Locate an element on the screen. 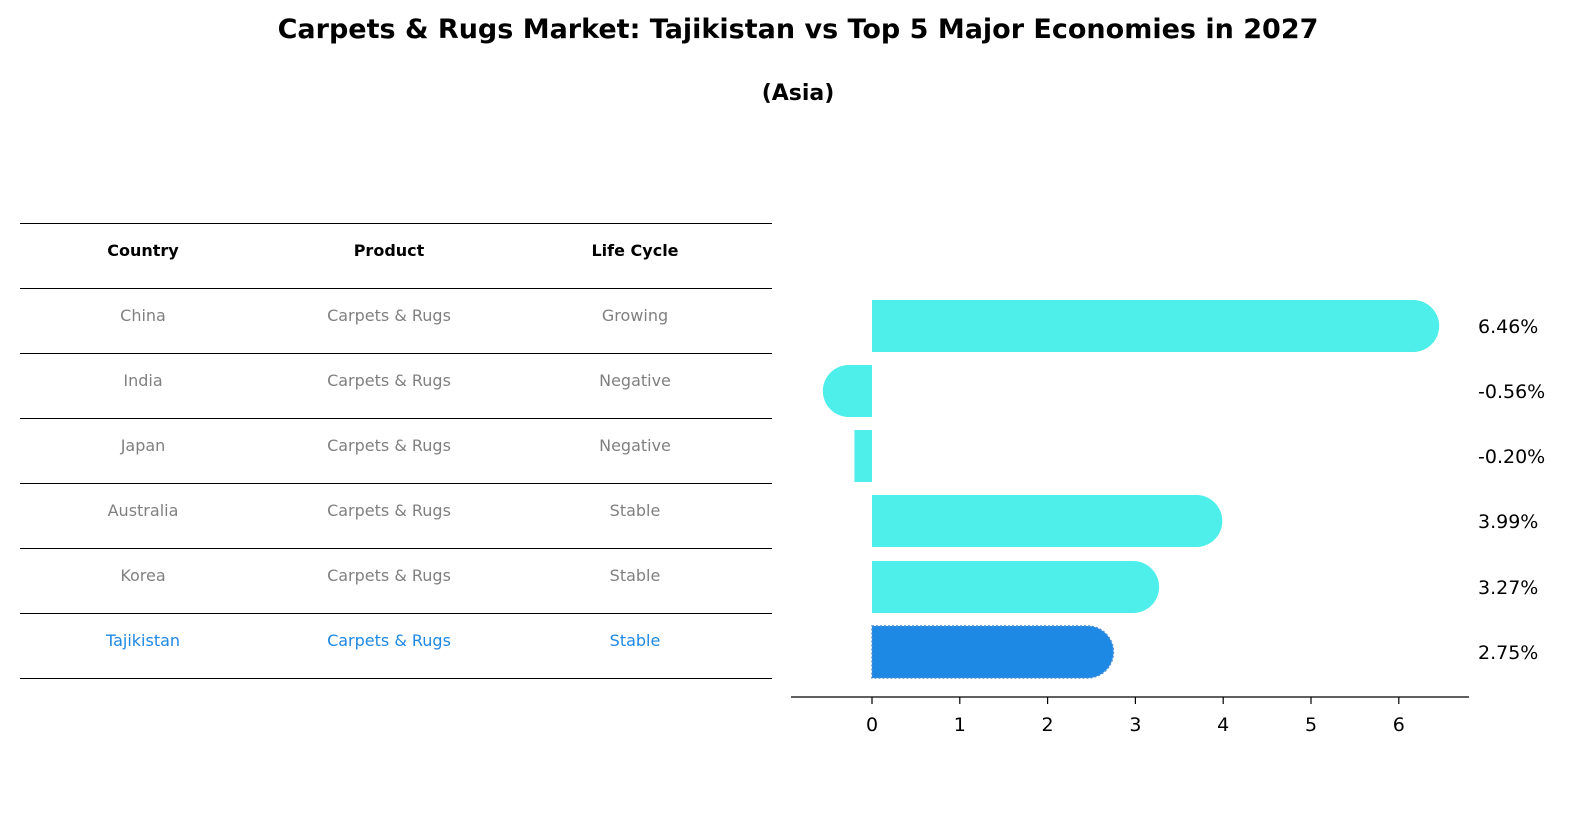  x-tick-label: 1 is located at coordinates (960, 725).